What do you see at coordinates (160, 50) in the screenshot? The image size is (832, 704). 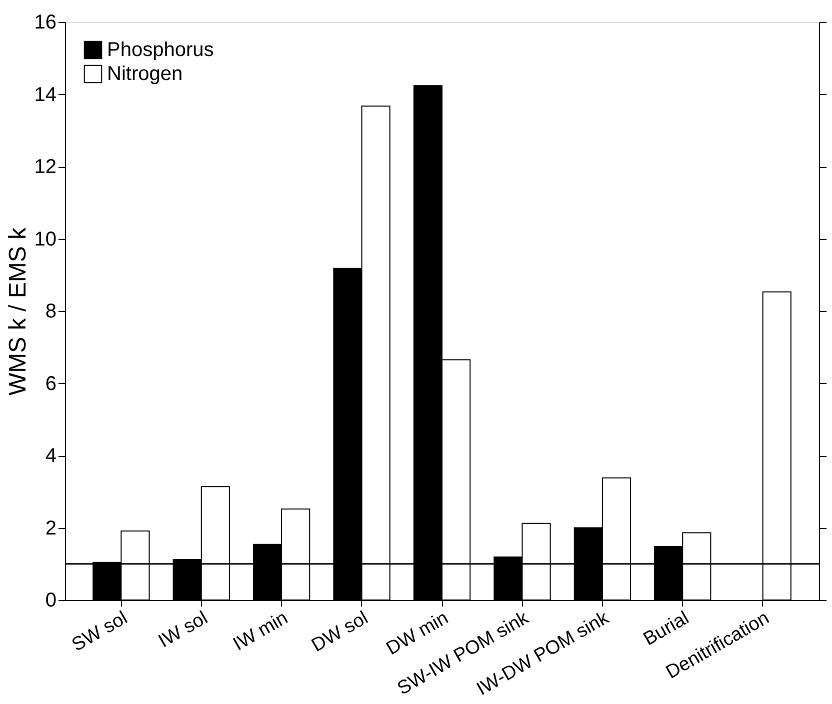 I see `legend-label: Phosphorus` at bounding box center [160, 50].